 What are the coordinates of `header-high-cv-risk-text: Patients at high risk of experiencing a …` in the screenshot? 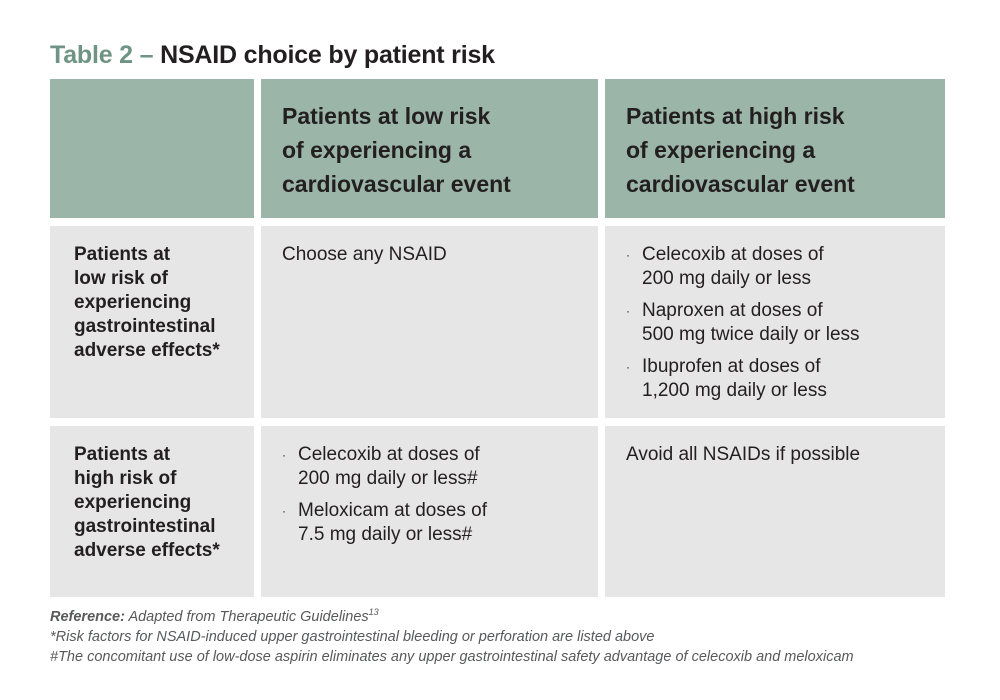 It's located at (740, 150).